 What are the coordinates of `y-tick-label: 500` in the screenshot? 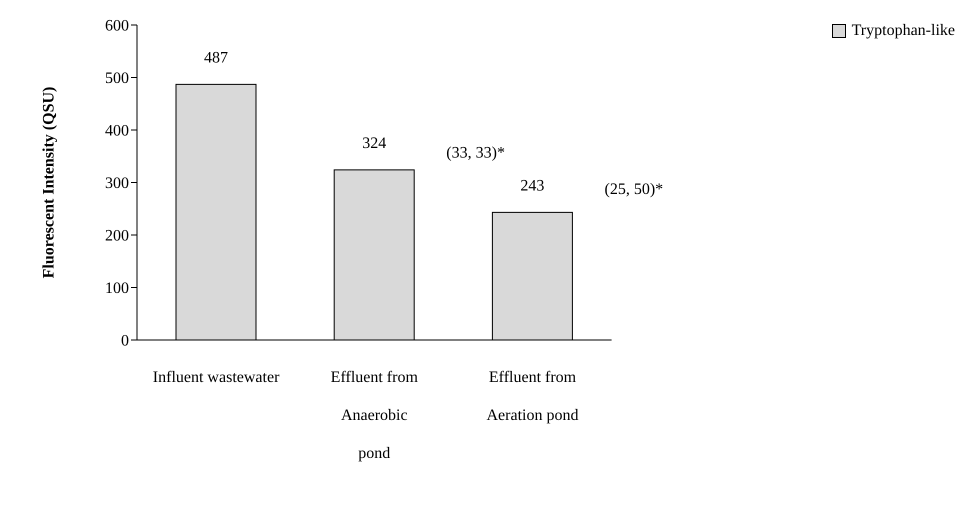 It's located at (117, 79).